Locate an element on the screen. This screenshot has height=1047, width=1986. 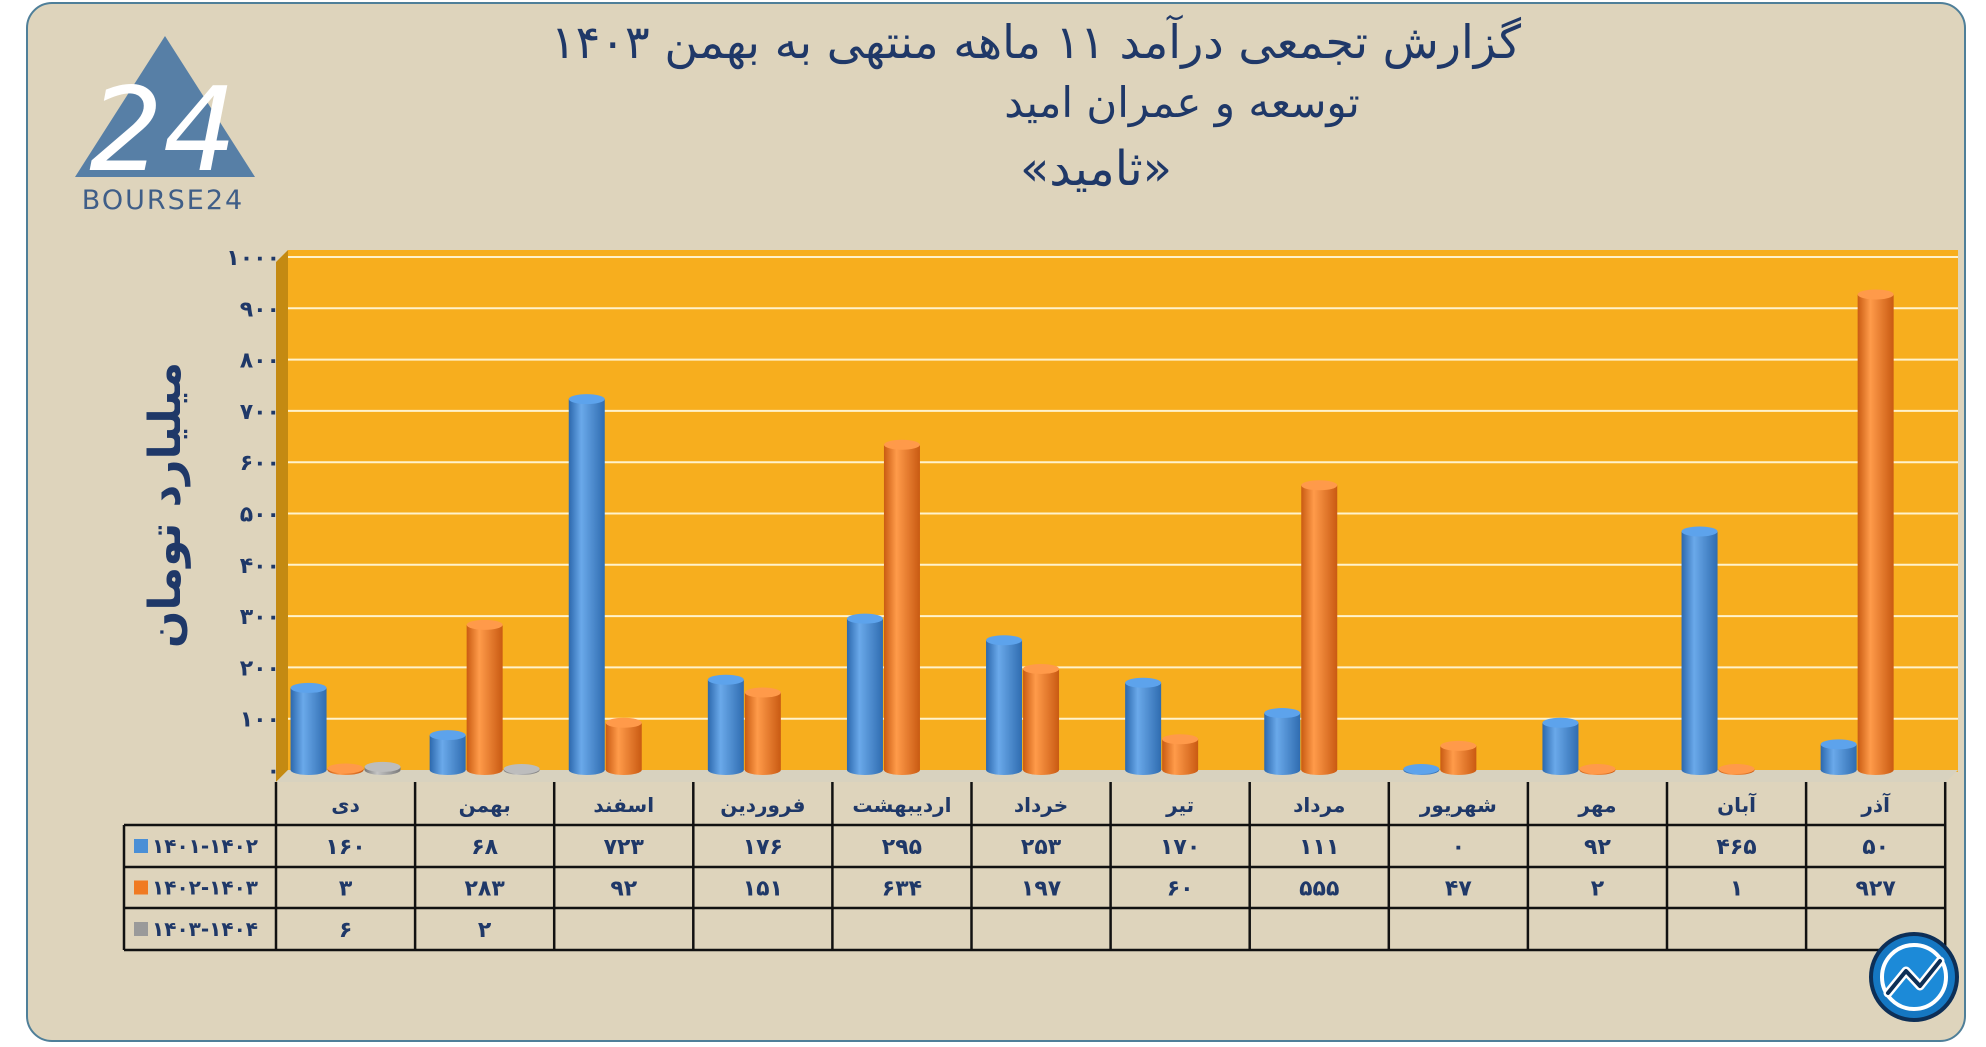
trend-icon is located at coordinates (1914, 977).